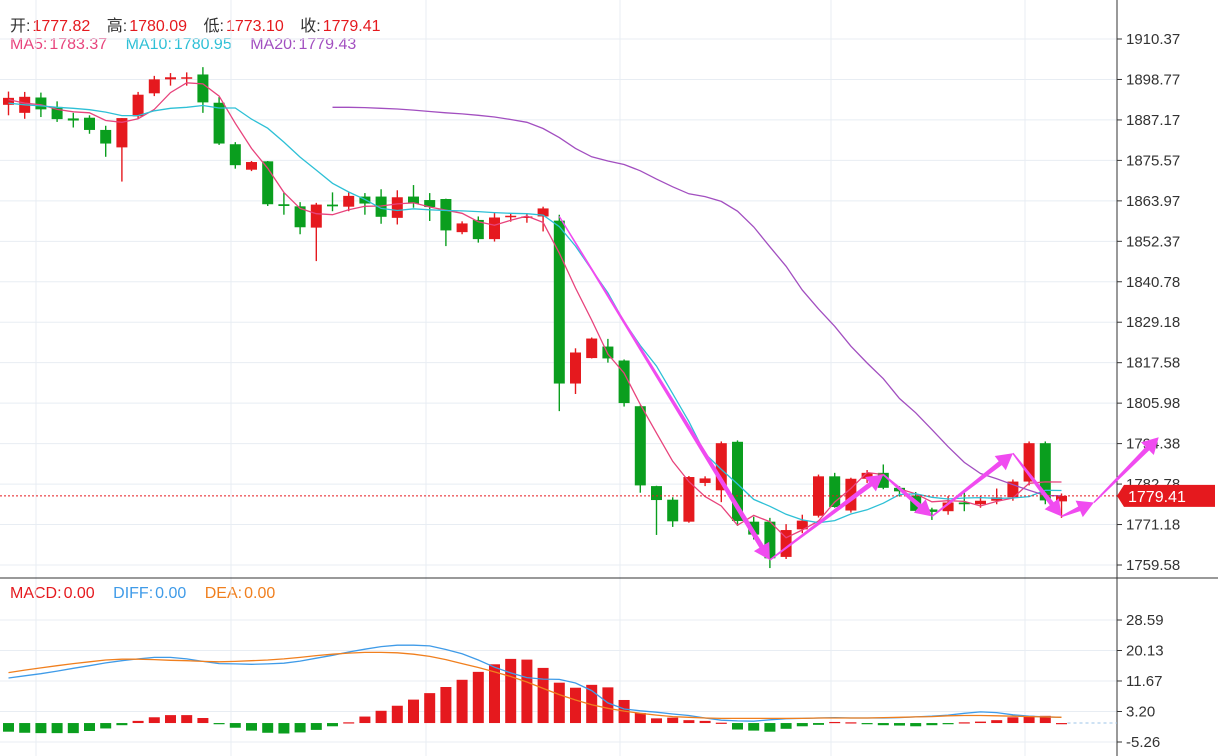  What do you see at coordinates (1153, 565) in the screenshot?
I see `price-tick-label: 1759.58` at bounding box center [1153, 565].